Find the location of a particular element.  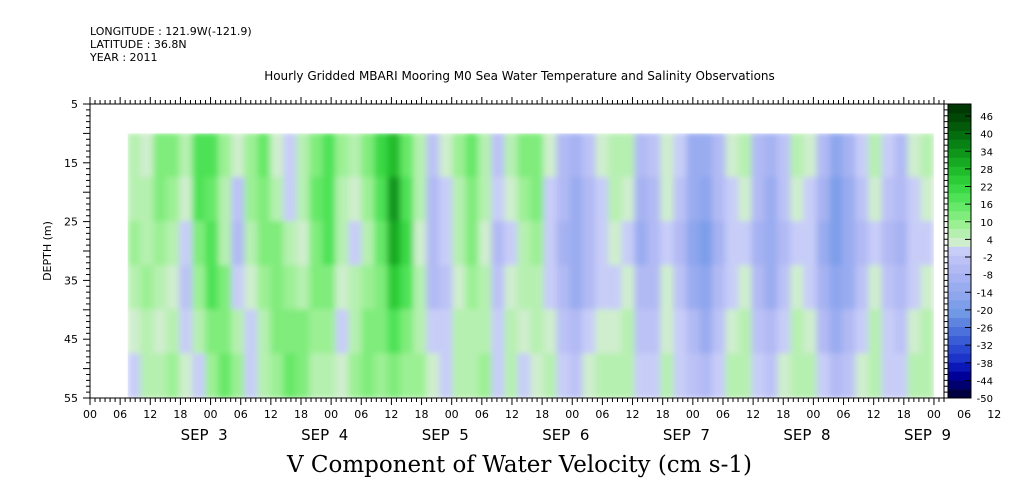

colorbar-label: -8 is located at coordinates (988, 276).